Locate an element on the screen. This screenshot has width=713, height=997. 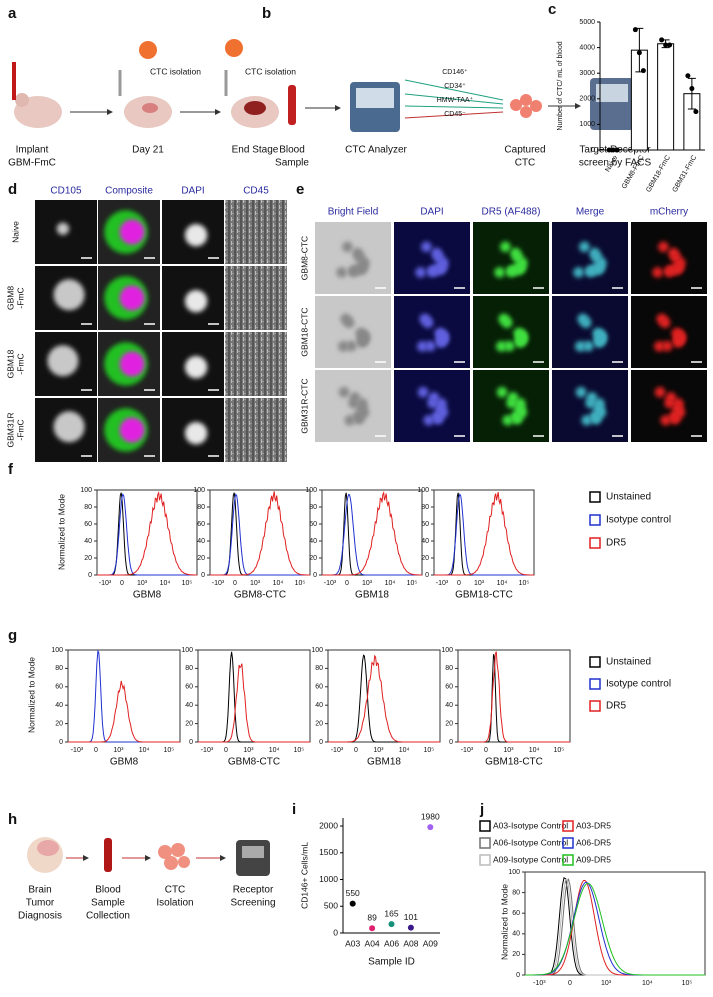
label: DAPI is located at coordinates (431, 212).